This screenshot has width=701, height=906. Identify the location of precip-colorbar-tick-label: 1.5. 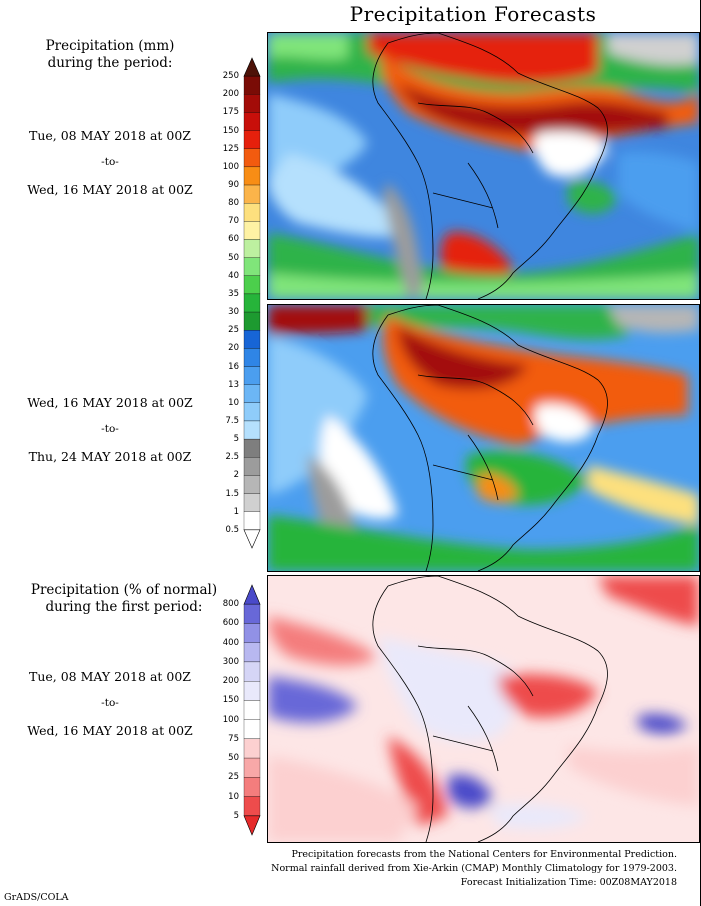
(232, 493).